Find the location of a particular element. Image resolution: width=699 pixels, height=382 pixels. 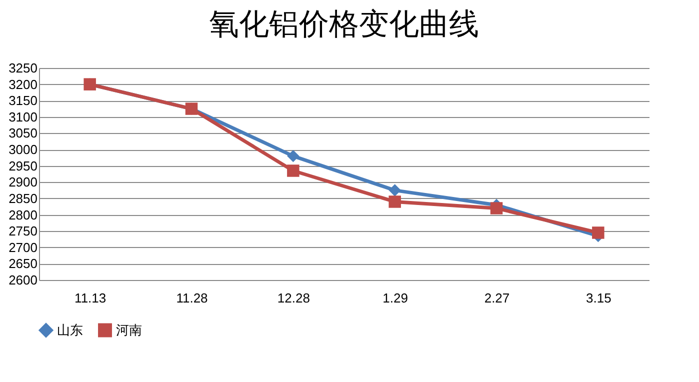

y-tick-label: 2800 is located at coordinates (23, 214).